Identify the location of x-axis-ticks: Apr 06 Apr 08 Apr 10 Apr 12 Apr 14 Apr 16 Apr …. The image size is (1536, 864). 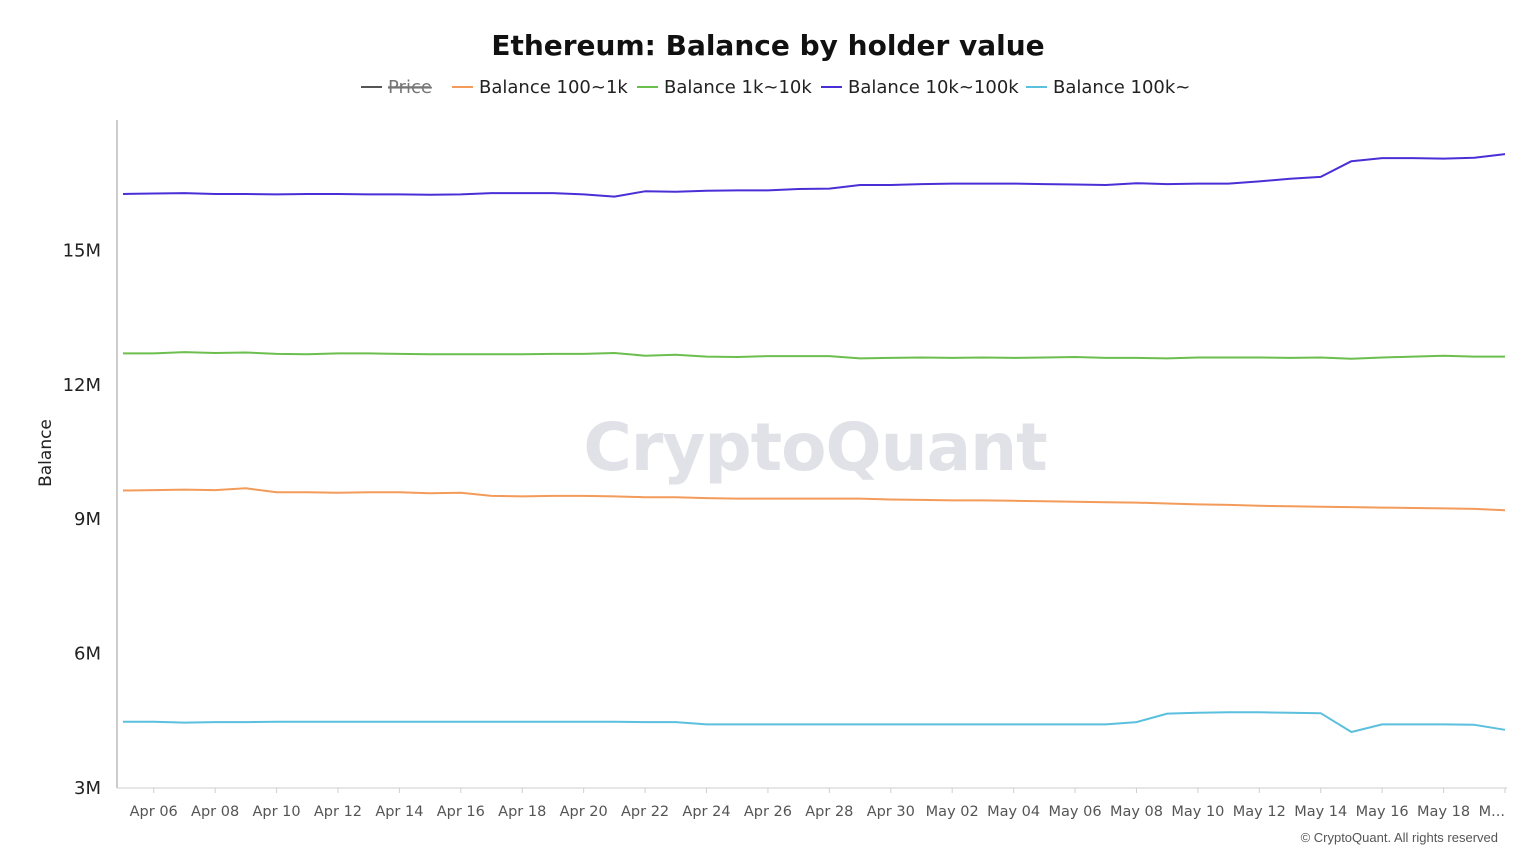
(818, 804).